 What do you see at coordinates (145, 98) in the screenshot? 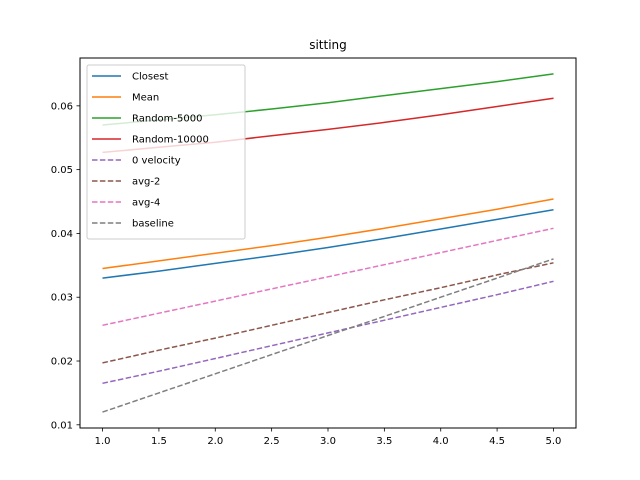
I see `legend-label: Mean` at bounding box center [145, 98].